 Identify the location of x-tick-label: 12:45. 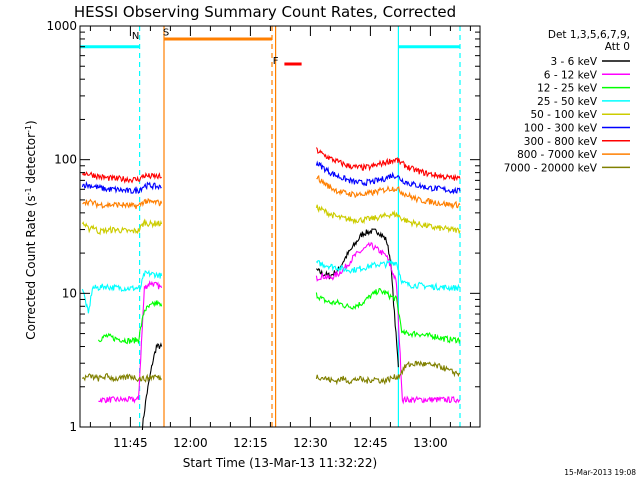
(370, 443).